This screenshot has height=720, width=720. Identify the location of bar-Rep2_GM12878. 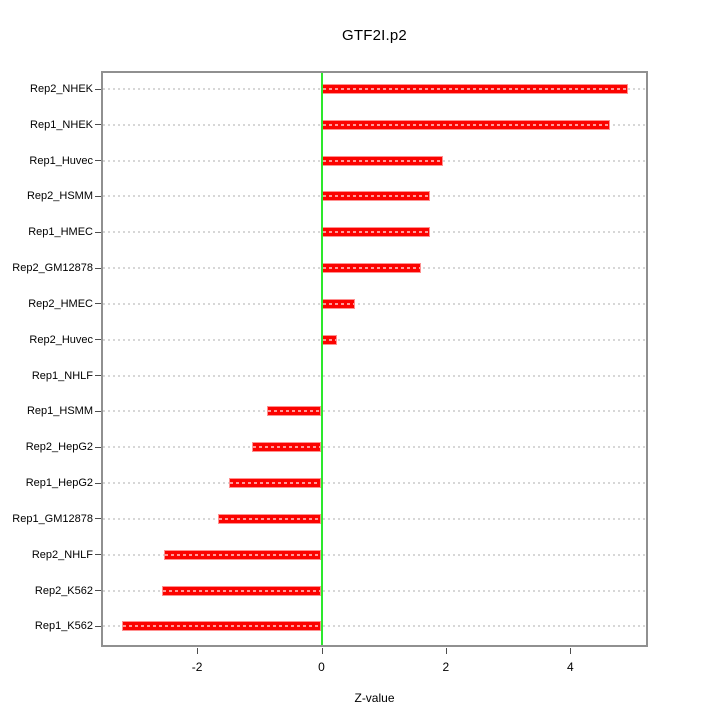
(371, 268).